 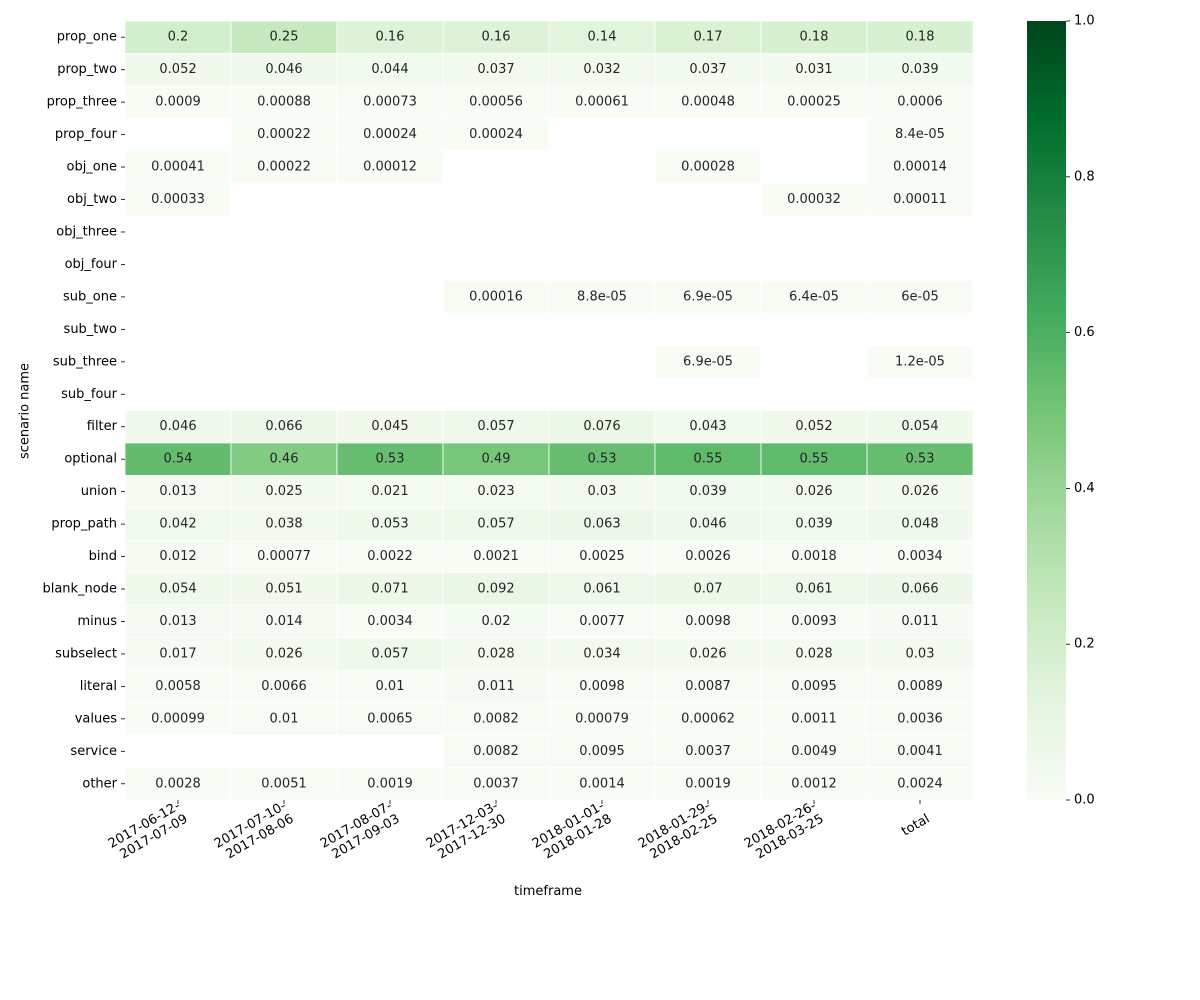 What do you see at coordinates (177, 524) in the screenshot?
I see `cell-label: 0.042` at bounding box center [177, 524].